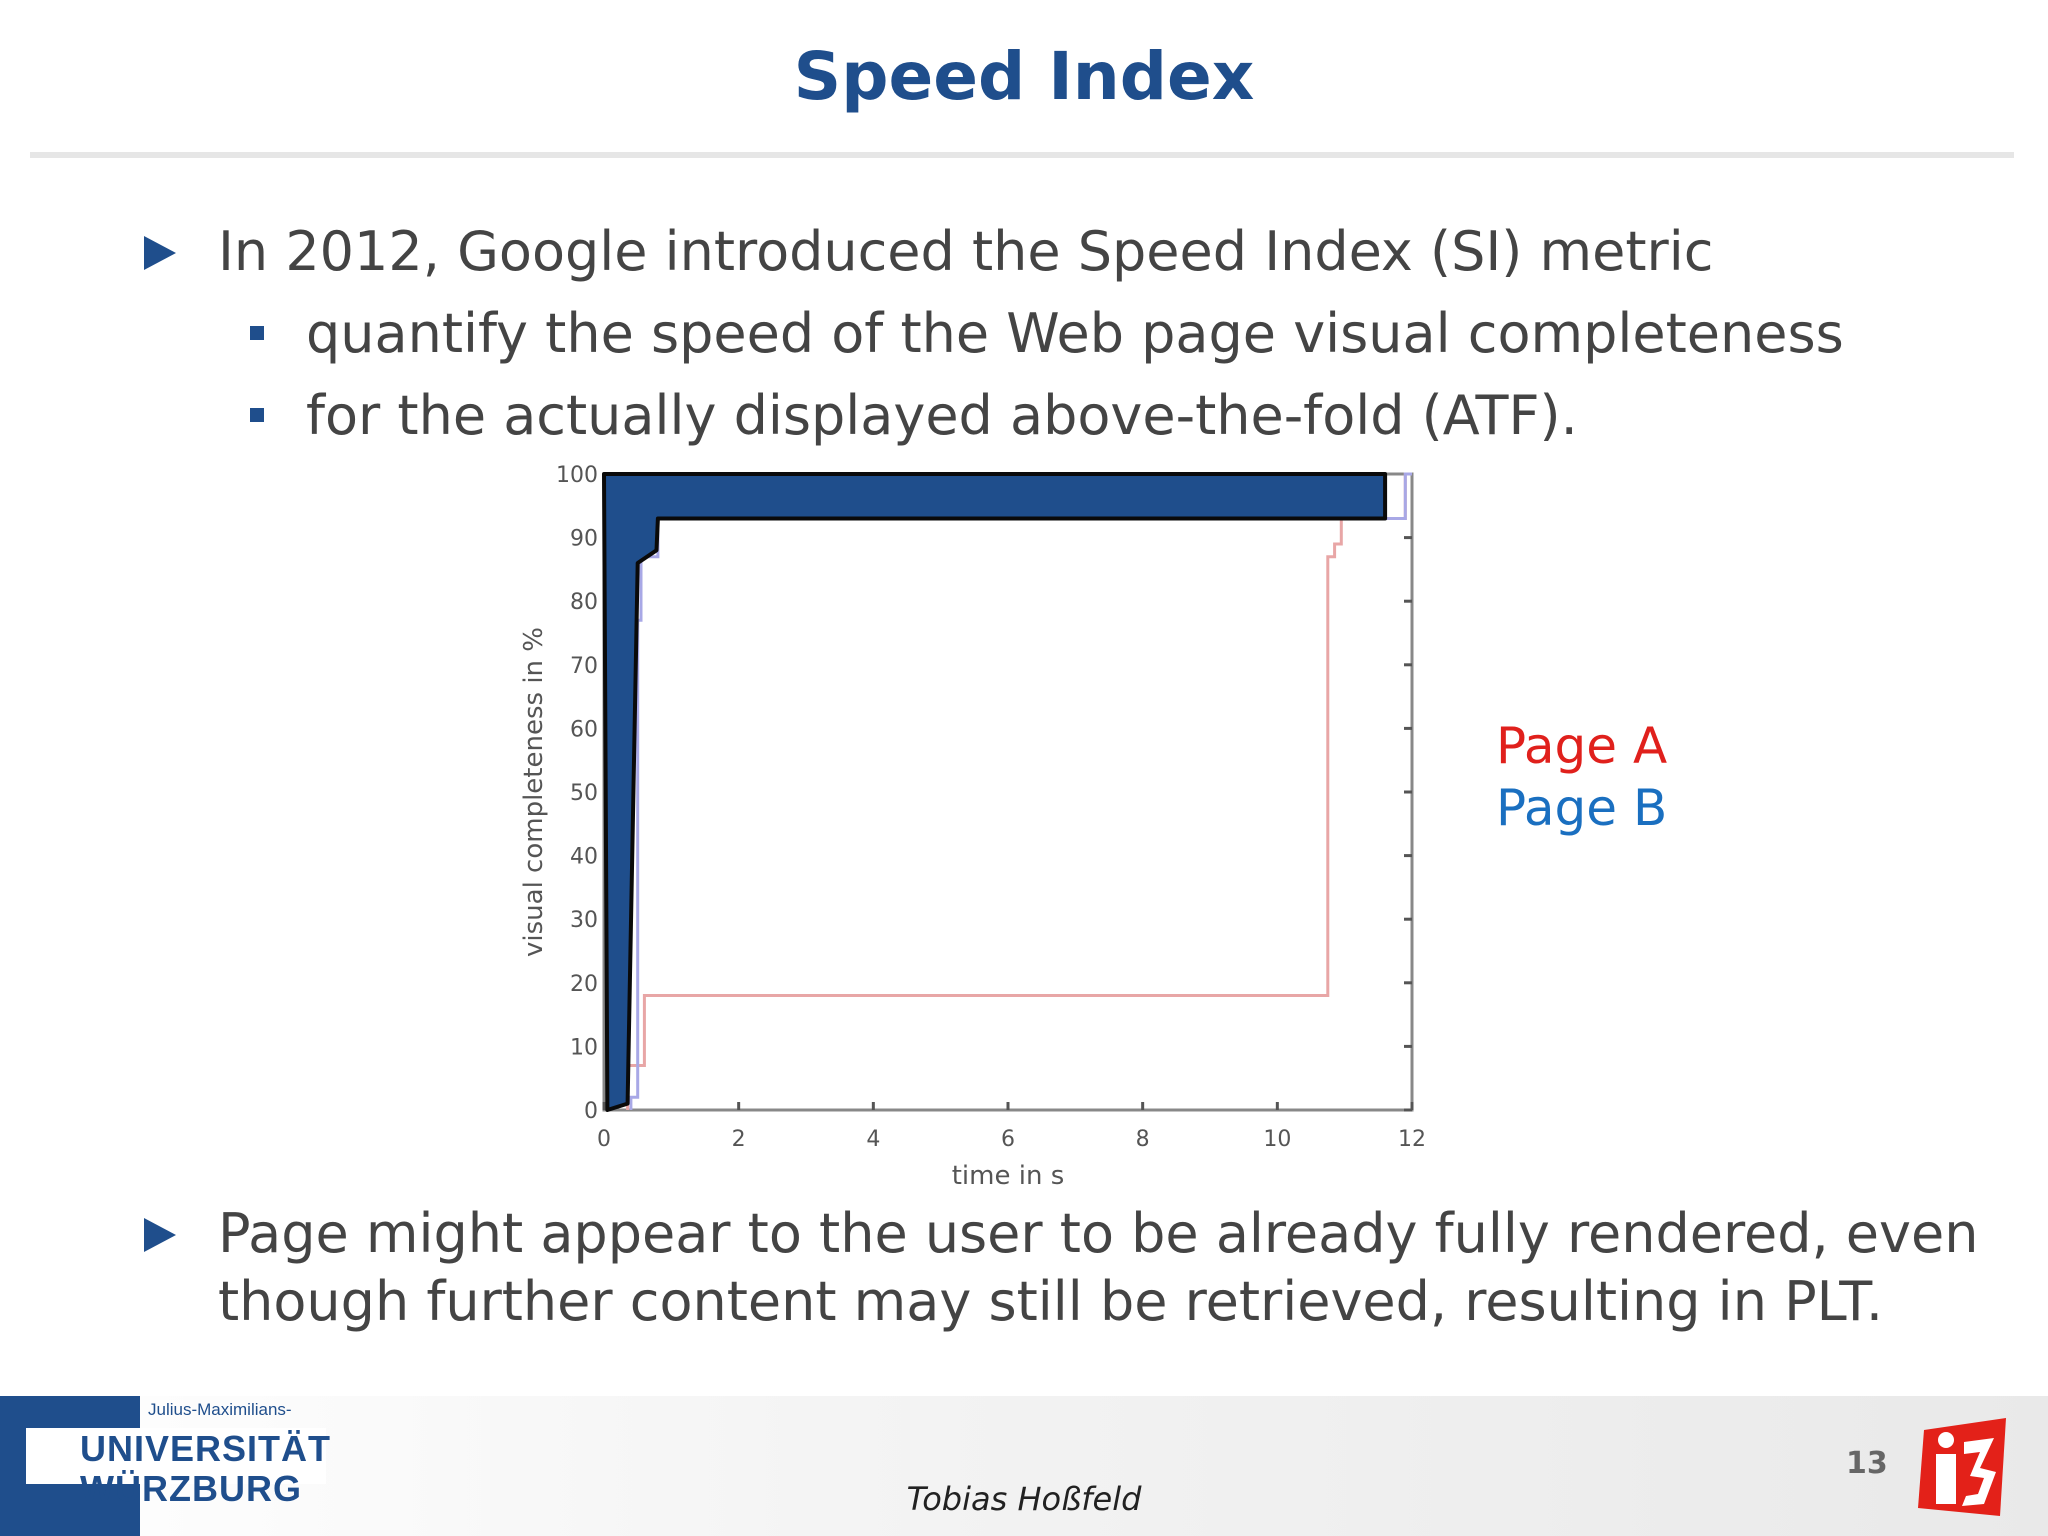 This screenshot has width=2048, height=1536. What do you see at coordinates (584, 920) in the screenshot?
I see `y-tick-label: 30` at bounding box center [584, 920].